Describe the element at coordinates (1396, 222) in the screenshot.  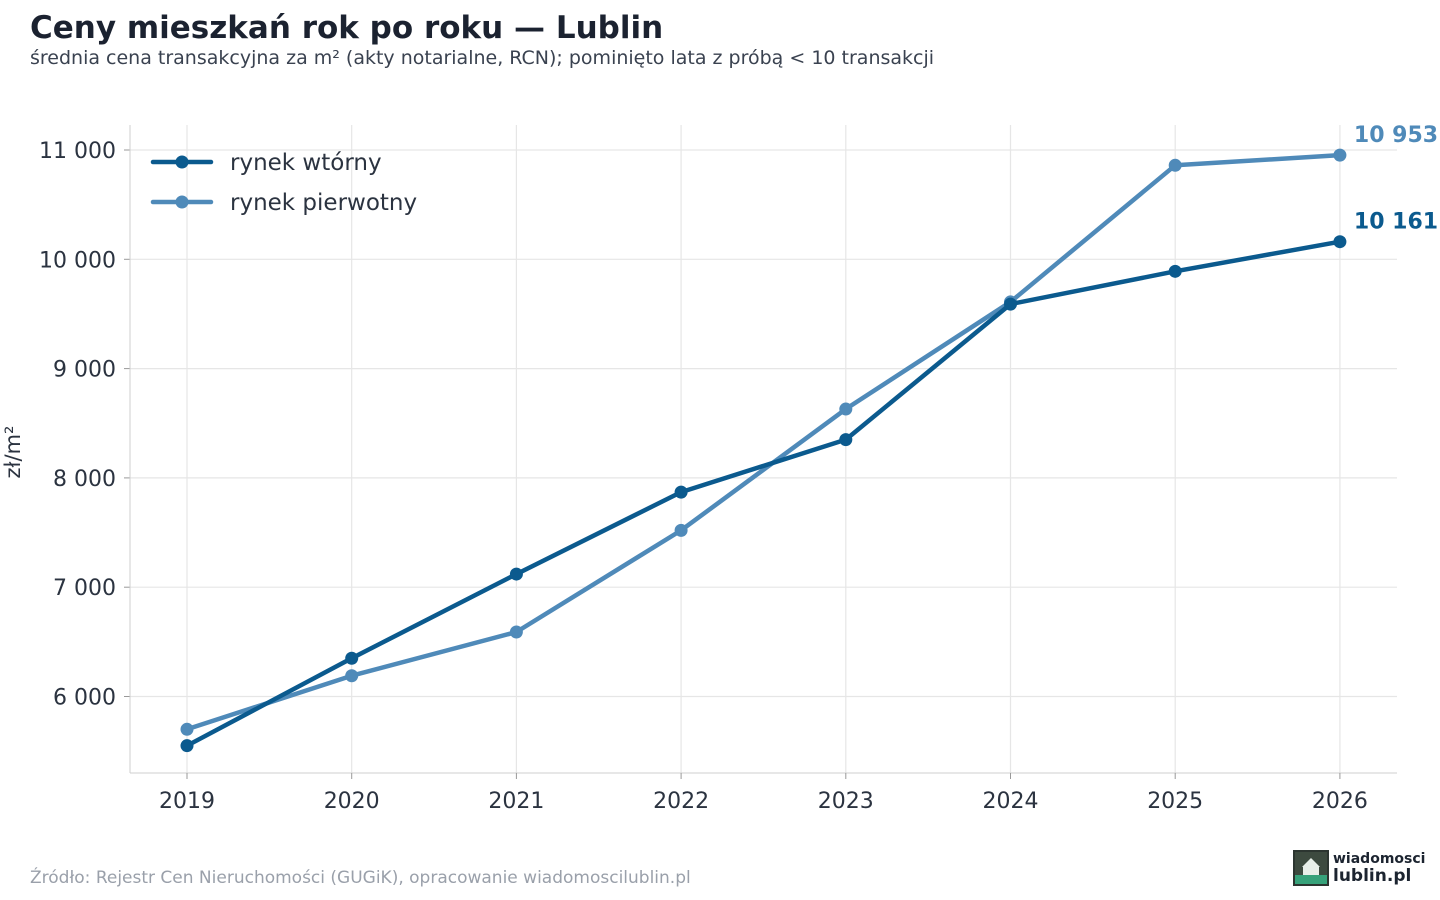
I see `end-value-label: 10 161` at that location.